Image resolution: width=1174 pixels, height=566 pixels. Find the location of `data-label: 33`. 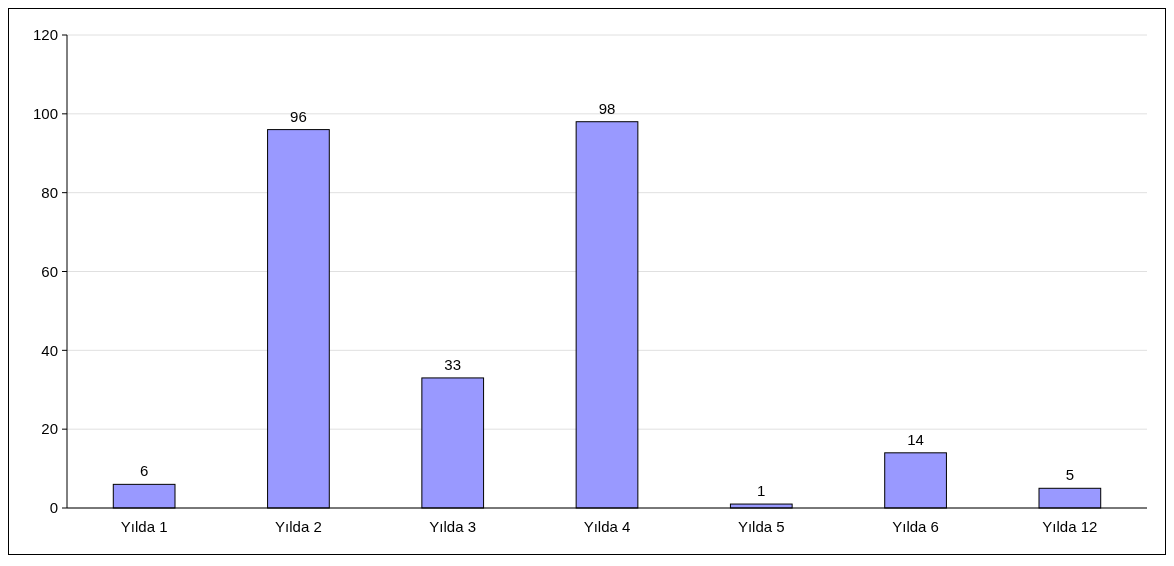

data-label: 33 is located at coordinates (453, 364).